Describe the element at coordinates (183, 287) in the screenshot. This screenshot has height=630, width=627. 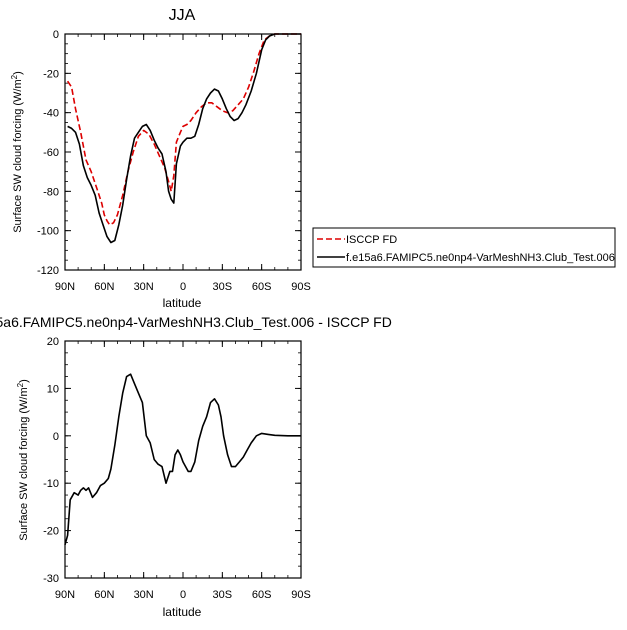
I see `top-x-tick-label: 0` at that location.